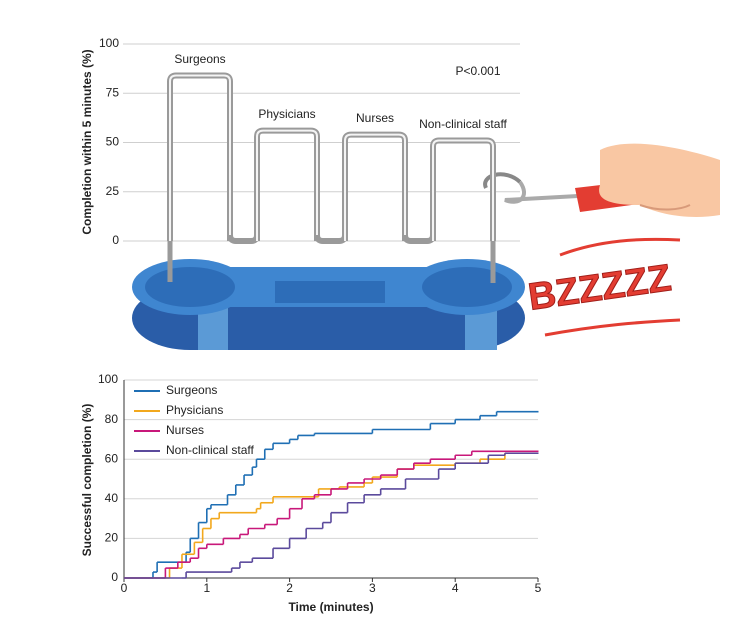 Image resolution: width=742 pixels, height=618 pixels. What do you see at coordinates (328, 304) in the screenshot?
I see `base` at bounding box center [328, 304].